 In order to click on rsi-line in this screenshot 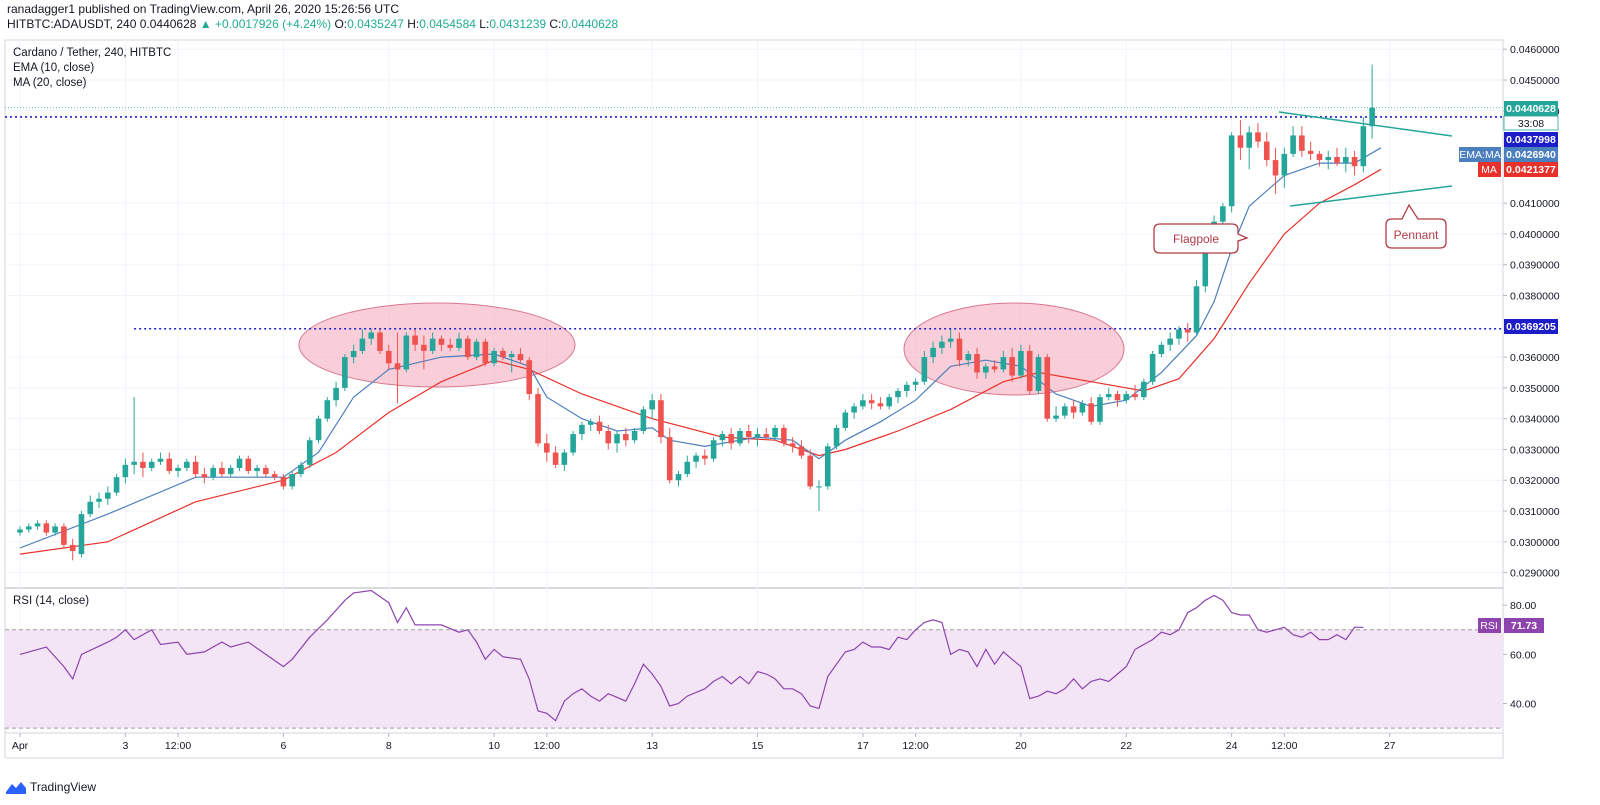, I will do `click(691, 655)`.